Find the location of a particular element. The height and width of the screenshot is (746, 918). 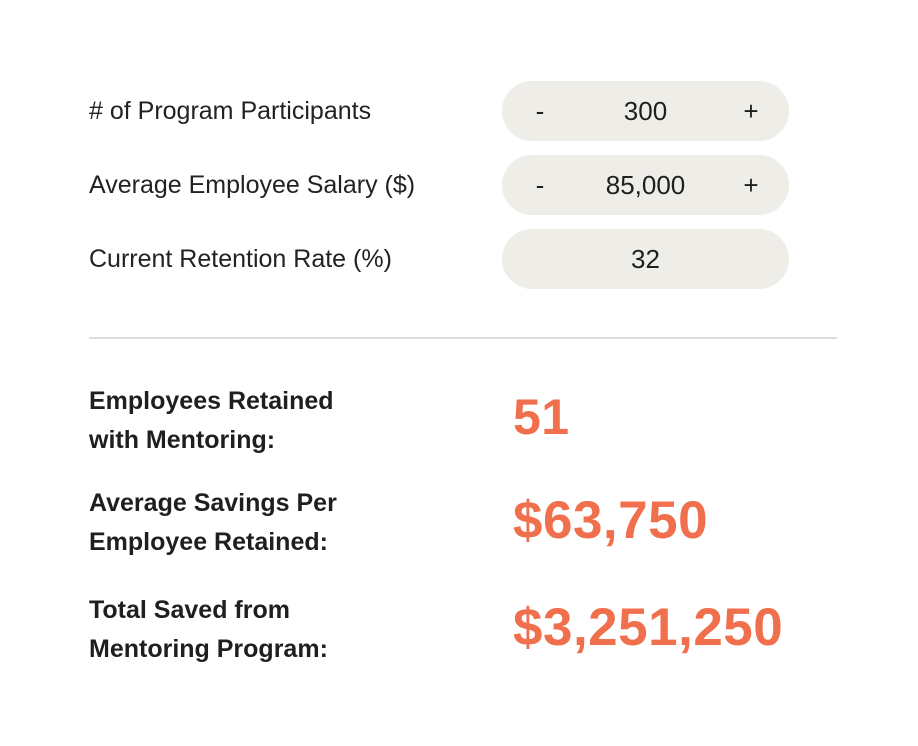

salary-value: 85,000 is located at coordinates (645, 184).